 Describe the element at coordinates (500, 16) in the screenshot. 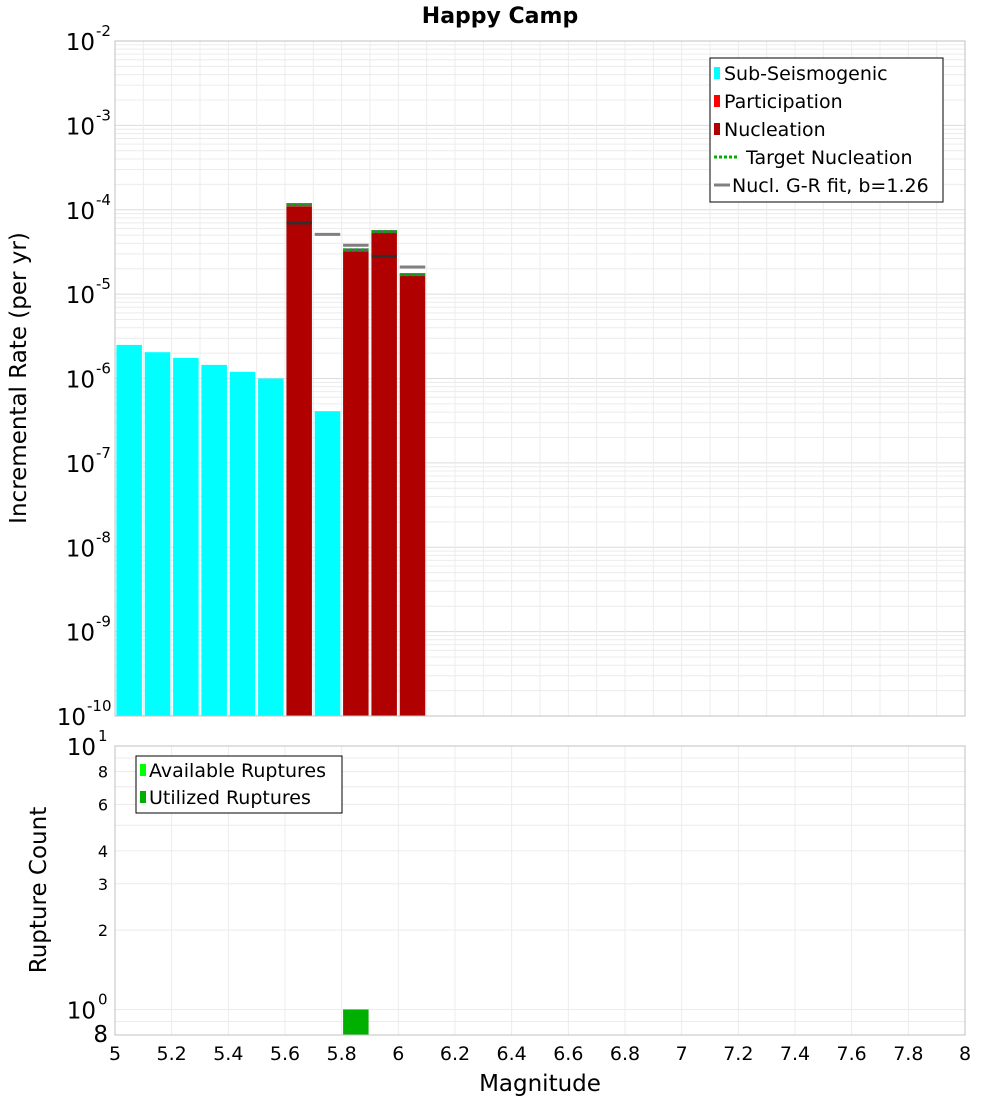

I see `chart-title: Happy Camp` at that location.